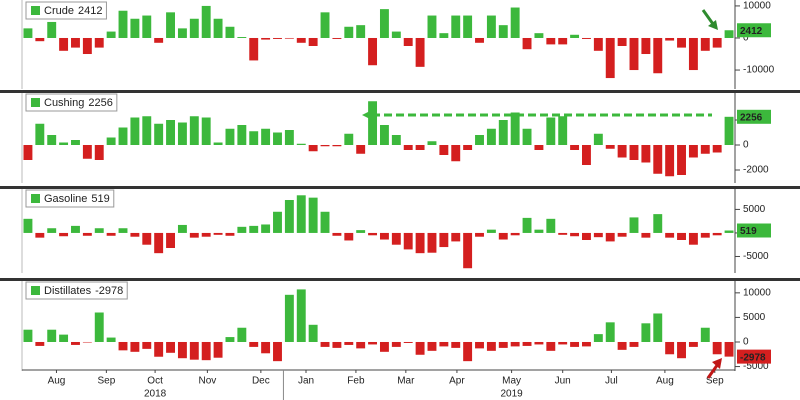  What do you see at coordinates (35, 198) in the screenshot?
I see `legend-swatch` at bounding box center [35, 198].